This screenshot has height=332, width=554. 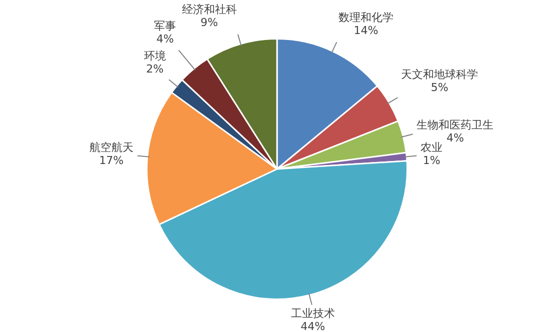 What do you see at coordinates (209, 9) in the screenshot?
I see `slice-label: 经济和社科` at bounding box center [209, 9].